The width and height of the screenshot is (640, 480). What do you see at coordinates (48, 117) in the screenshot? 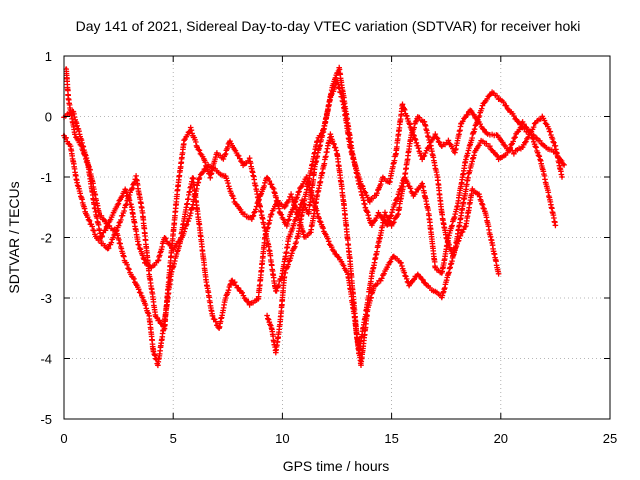
I see `y-tick-label: 0` at bounding box center [48, 117].